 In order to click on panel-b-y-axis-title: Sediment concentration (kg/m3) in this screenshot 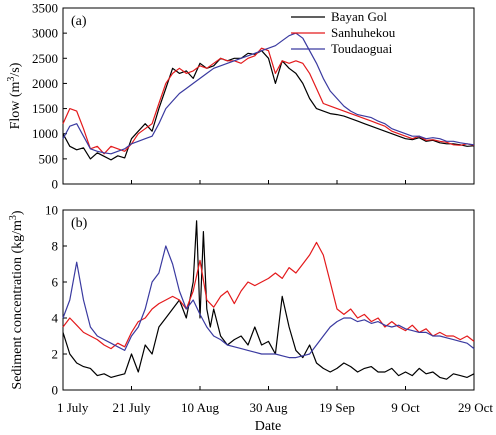, I will do `click(16, 300)`.